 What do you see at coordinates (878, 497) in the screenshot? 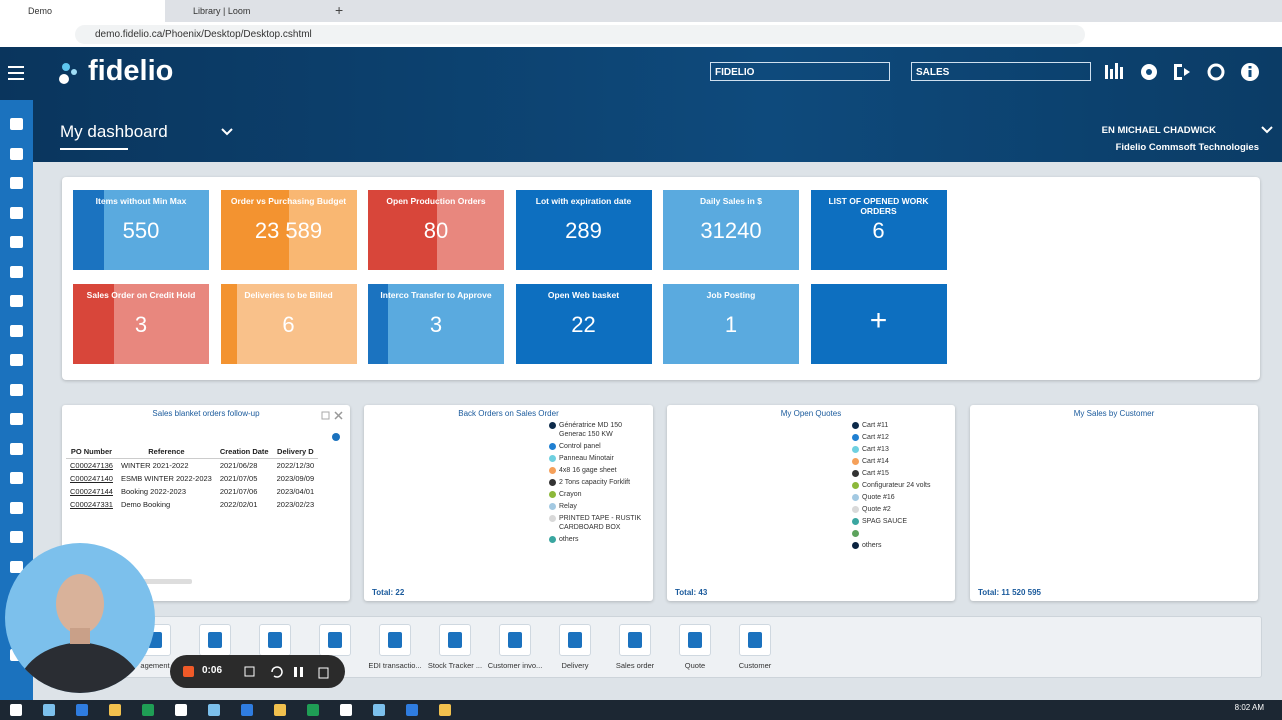
I see `legend-label: Quote #16` at bounding box center [878, 497].